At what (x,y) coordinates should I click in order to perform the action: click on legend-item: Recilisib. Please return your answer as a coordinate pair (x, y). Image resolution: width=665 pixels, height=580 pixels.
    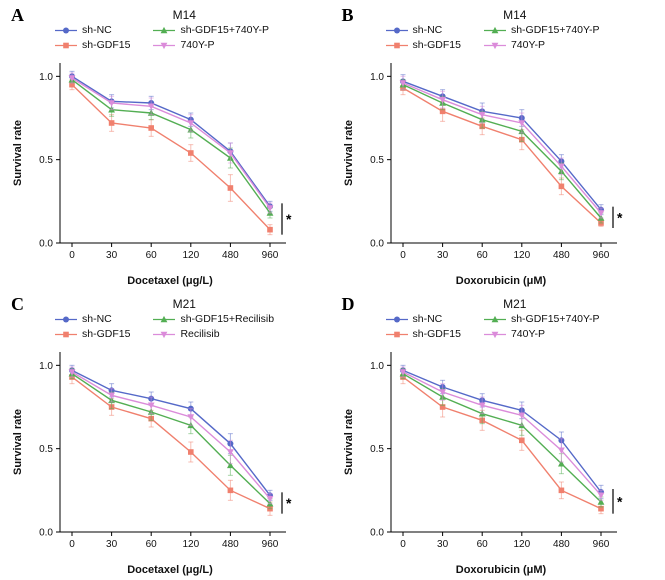
    Looking at the image, I should click on (213, 334).